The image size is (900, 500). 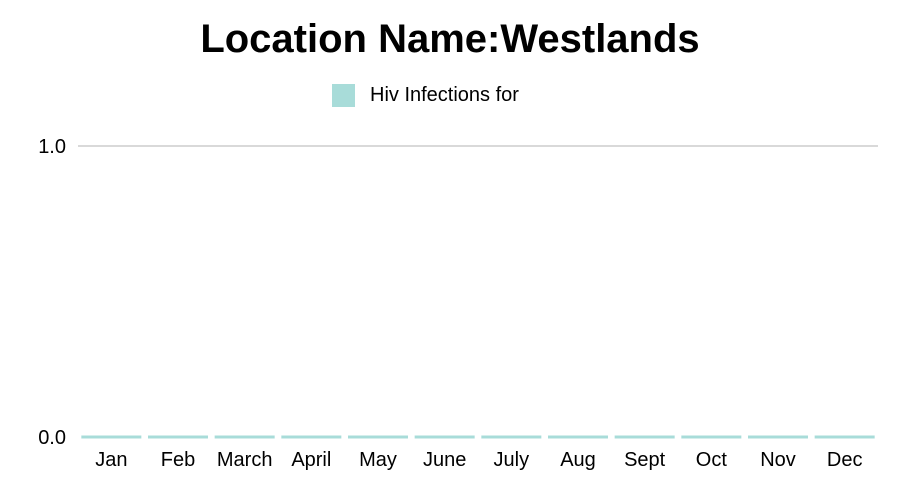 What do you see at coordinates (778, 460) in the screenshot?
I see `x-tick-label: Nov` at bounding box center [778, 460].